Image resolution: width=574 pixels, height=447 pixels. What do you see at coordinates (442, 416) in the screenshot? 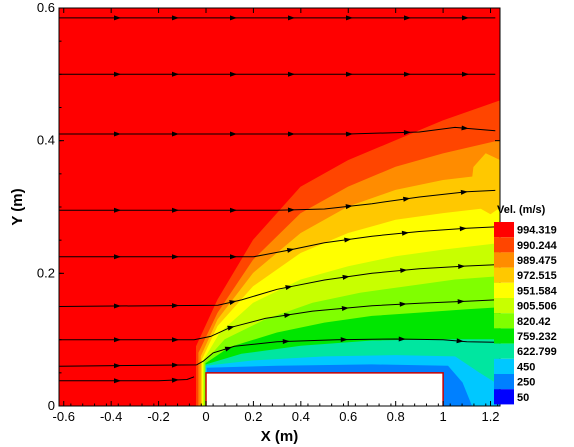
I see `x-tick-label: 1` at bounding box center [442, 416].